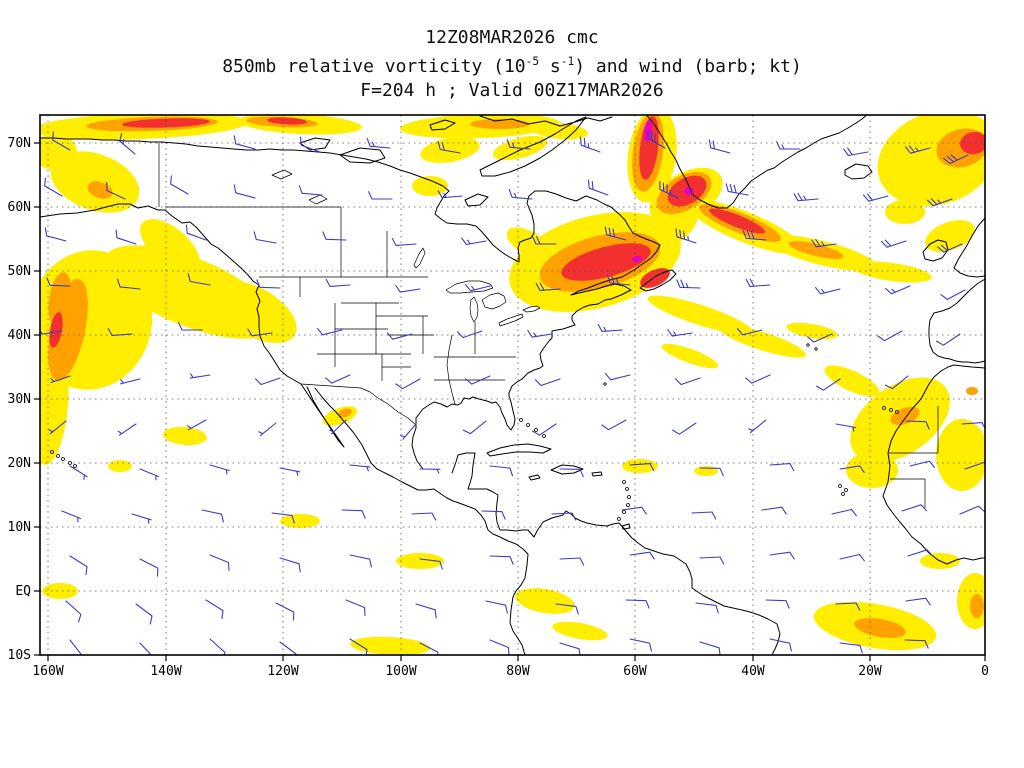 Image resolution: width=1024 pixels, height=768 pixels. I want to click on coastline-puerto-rico, so click(597, 474).